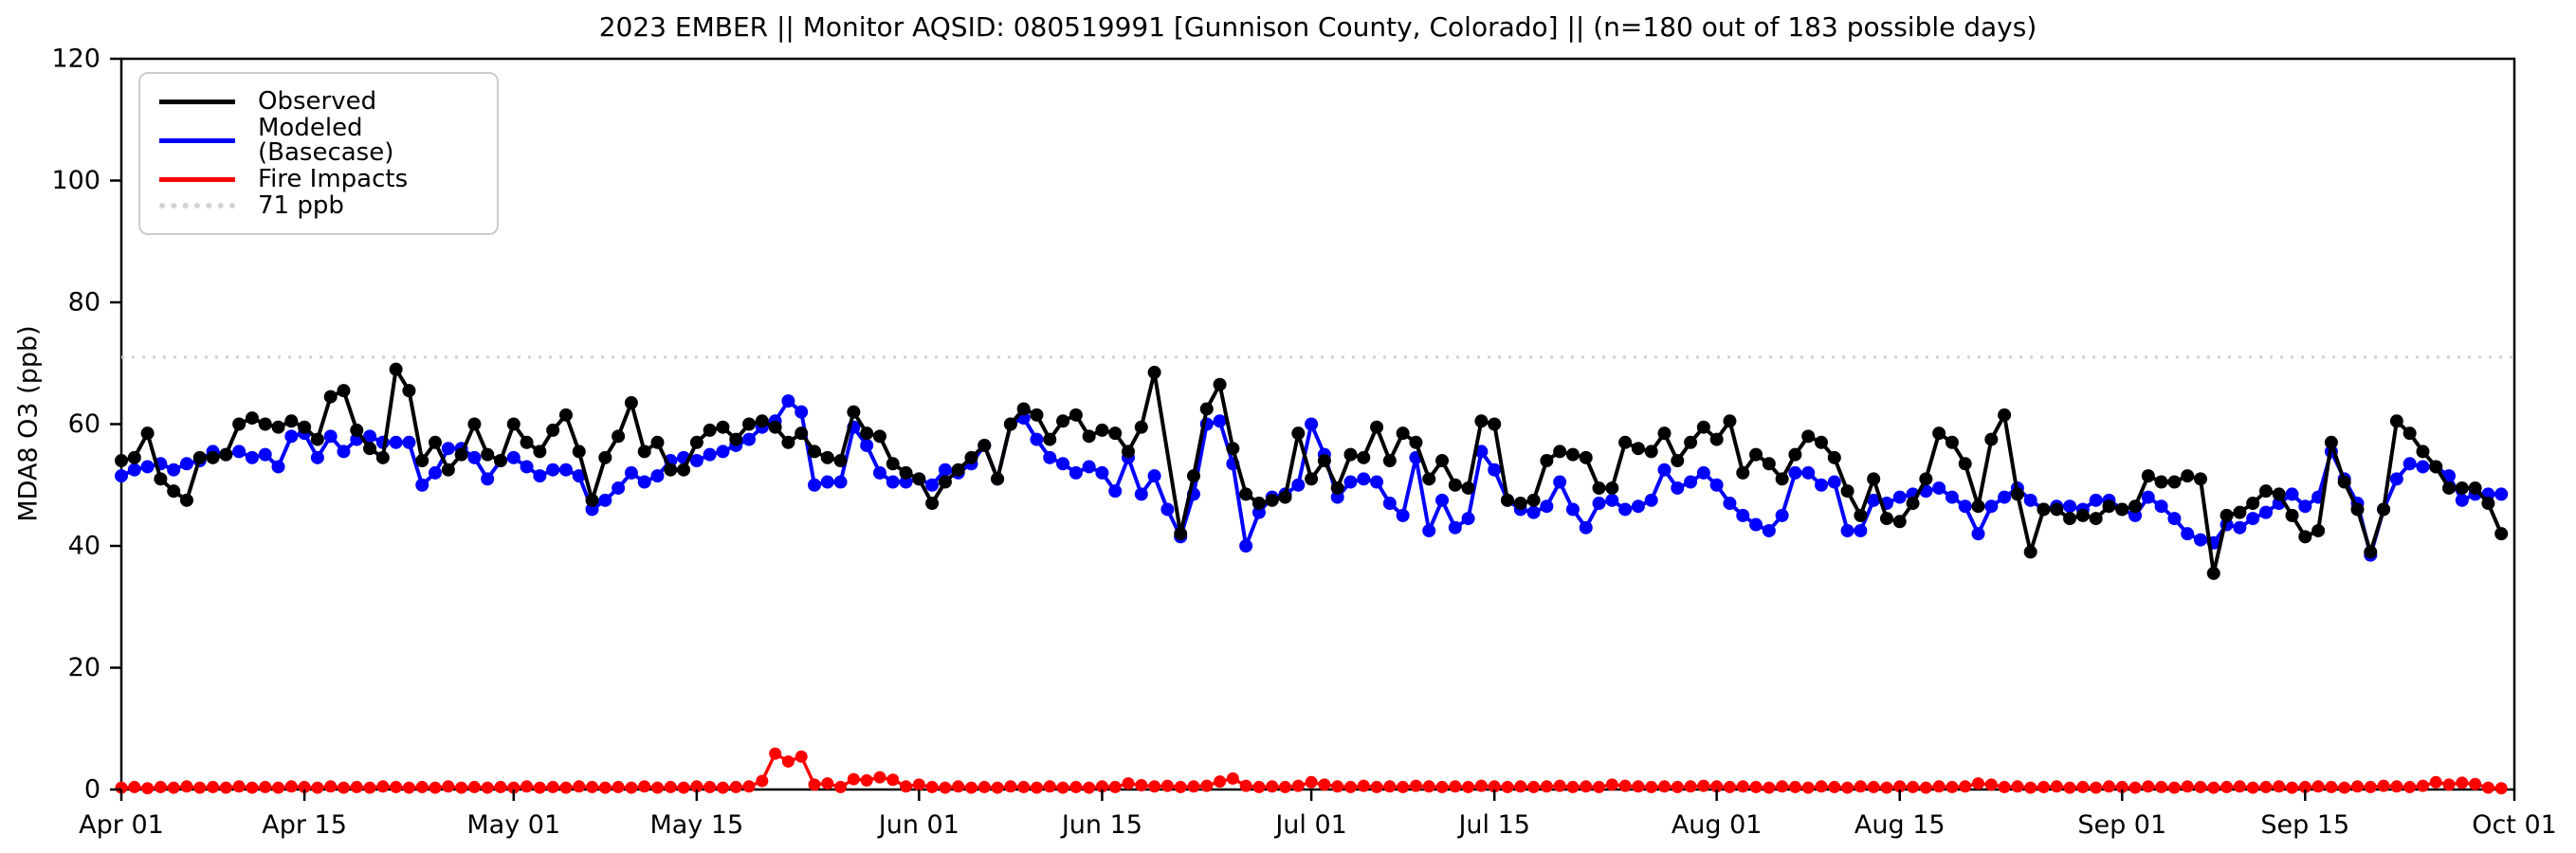 This screenshot has width=2576, height=853. What do you see at coordinates (2304, 825) in the screenshot?
I see `x-tick-label: Sep 15` at bounding box center [2304, 825].